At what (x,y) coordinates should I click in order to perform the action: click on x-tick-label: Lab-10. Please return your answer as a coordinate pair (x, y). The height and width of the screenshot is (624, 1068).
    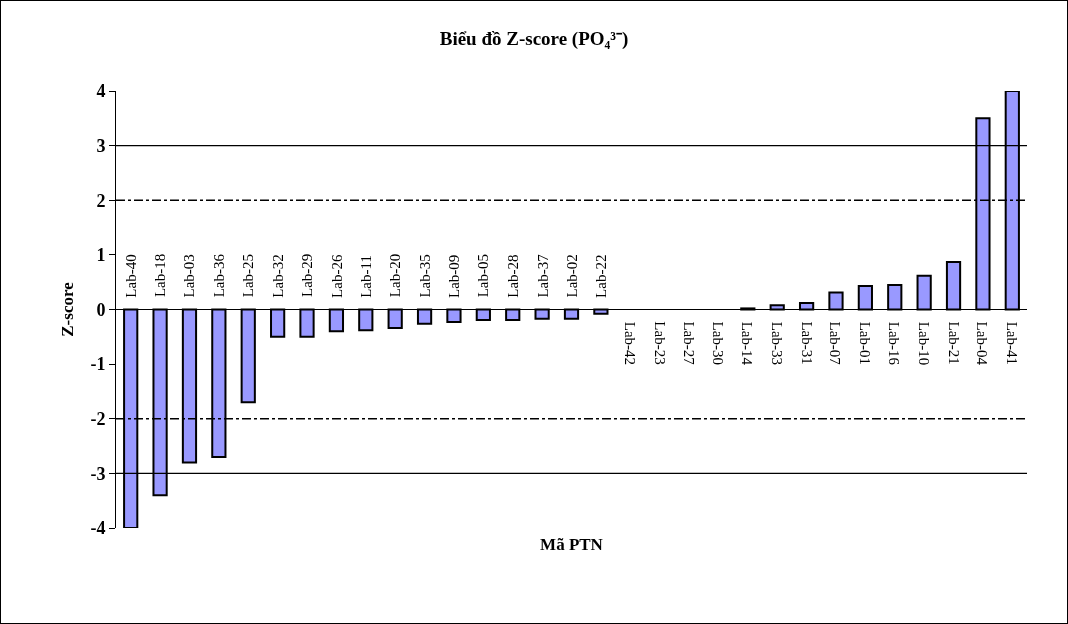
    Looking at the image, I should click on (924, 343).